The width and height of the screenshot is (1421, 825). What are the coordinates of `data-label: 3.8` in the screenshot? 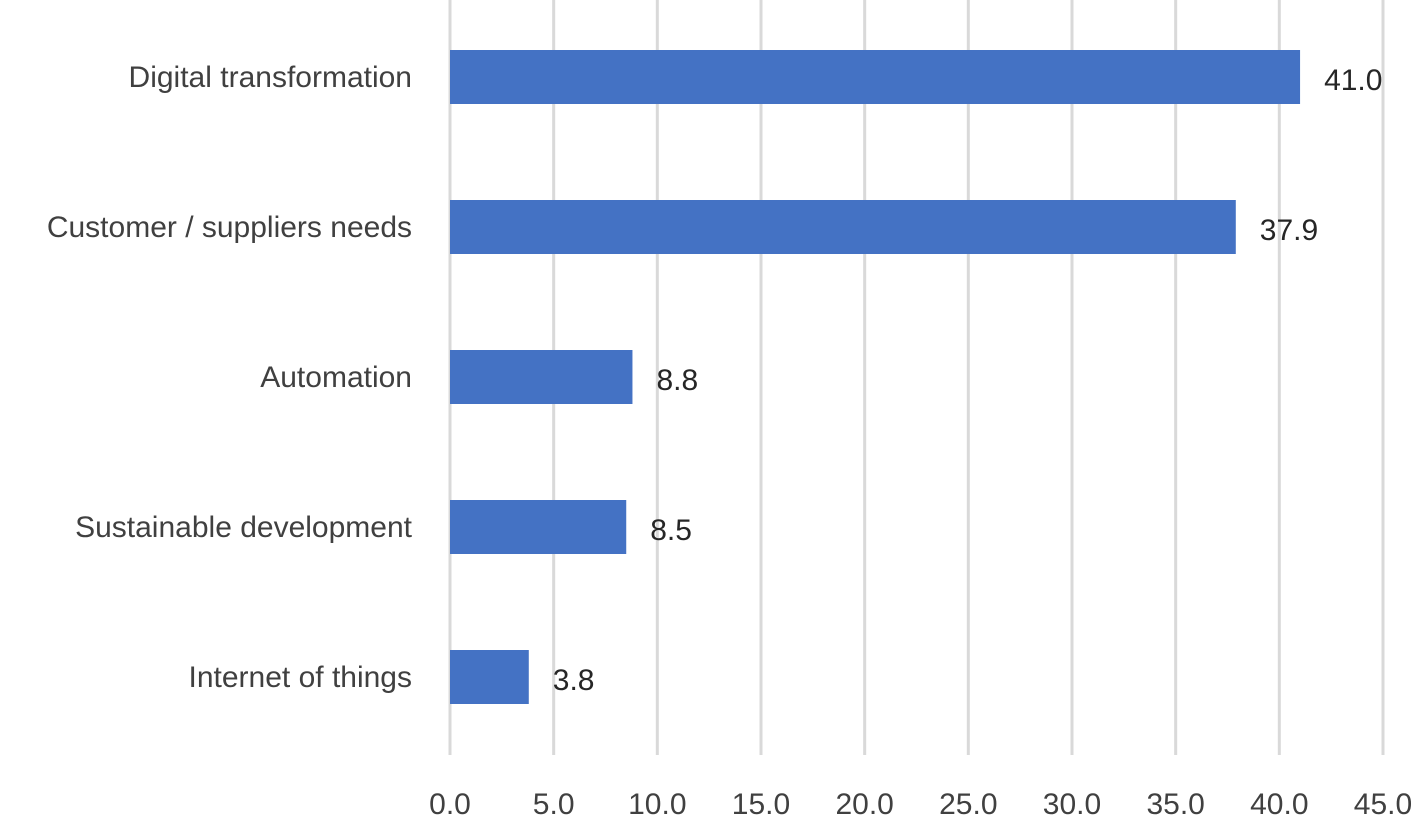 It's located at (574, 680).